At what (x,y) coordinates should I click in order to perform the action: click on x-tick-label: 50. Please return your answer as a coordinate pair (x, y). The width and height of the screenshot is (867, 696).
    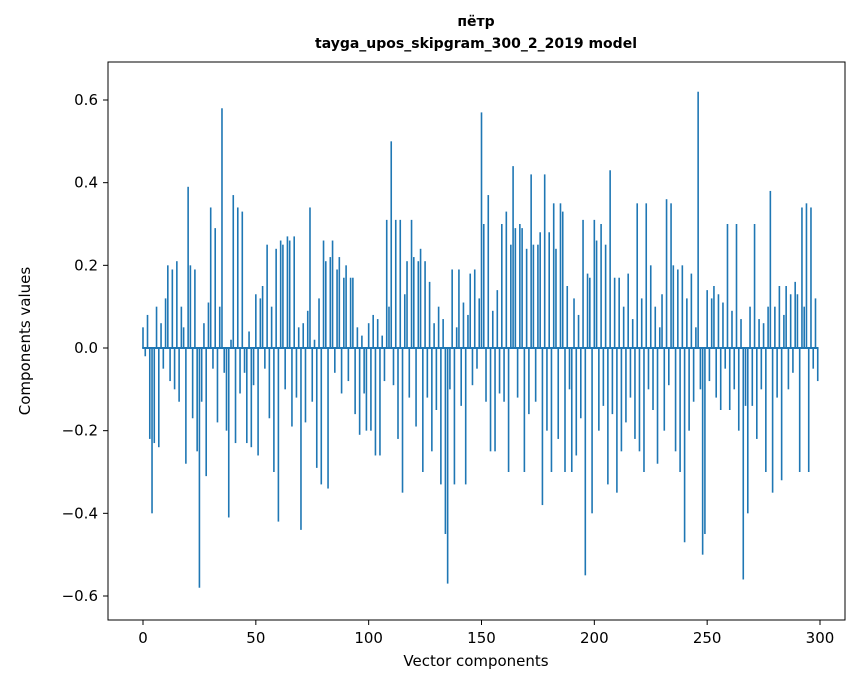
    Looking at the image, I should click on (255, 638).